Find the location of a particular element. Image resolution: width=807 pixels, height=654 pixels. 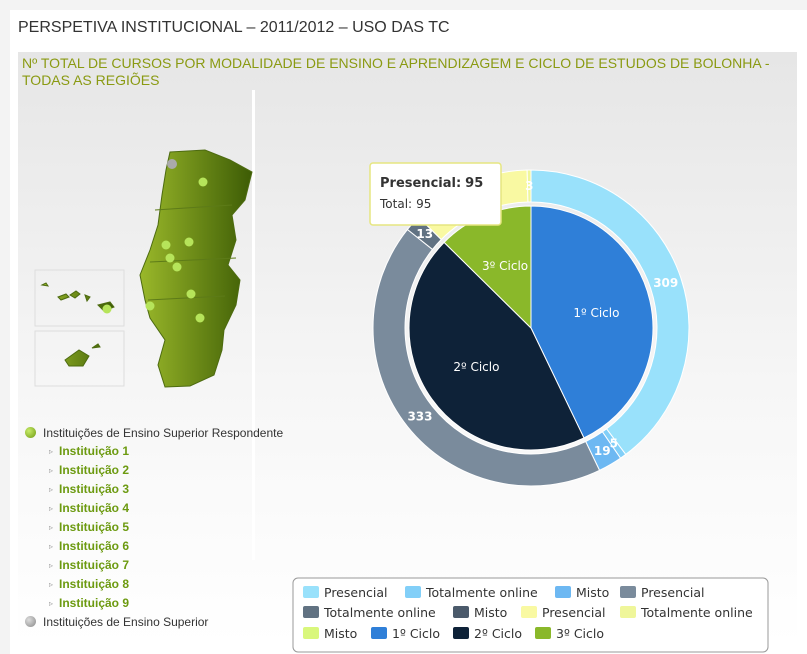

institution-link: Instituição 1 is located at coordinates (154, 451).